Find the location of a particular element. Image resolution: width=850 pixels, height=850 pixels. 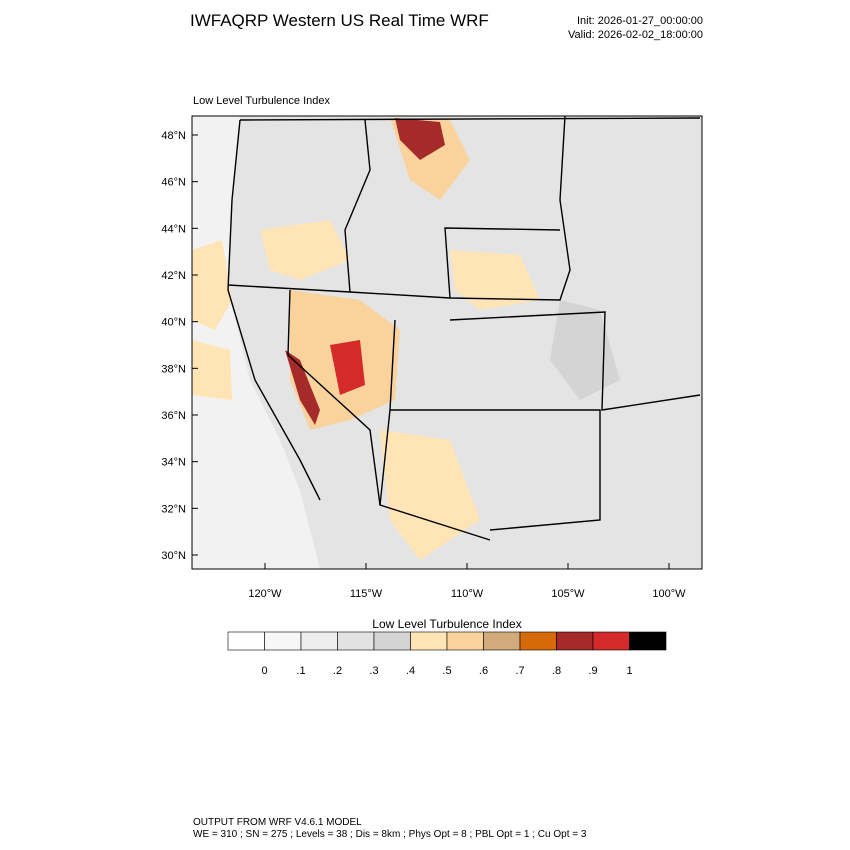

lat-tick-label: 46°N is located at coordinates (173, 183).